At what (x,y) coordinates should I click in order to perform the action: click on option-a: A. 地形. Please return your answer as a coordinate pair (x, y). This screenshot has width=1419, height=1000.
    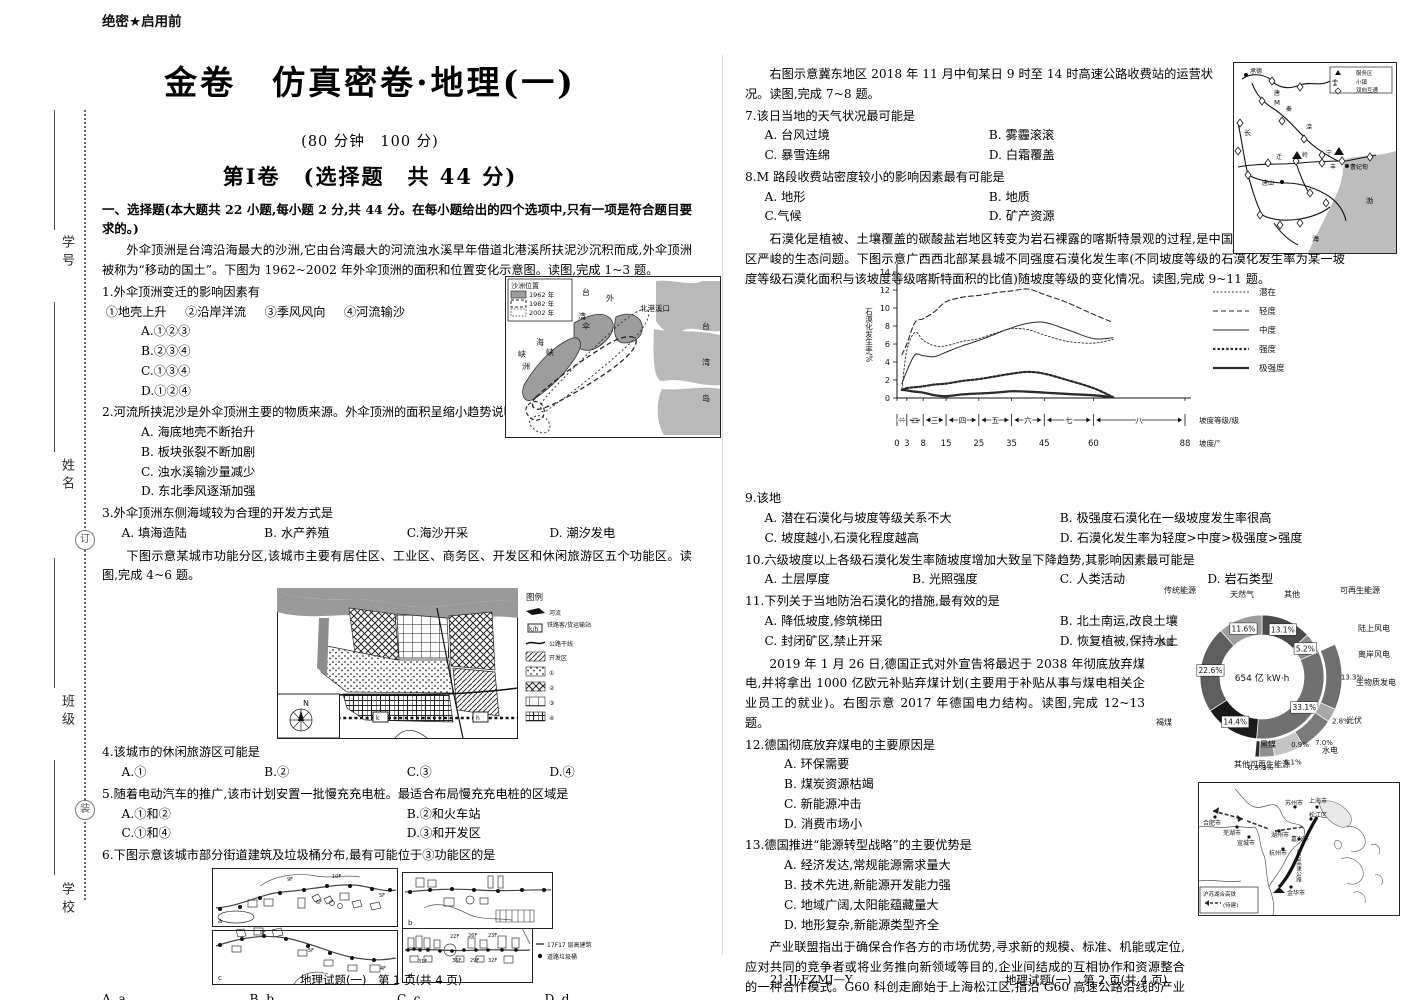
    Looking at the image, I should click on (785, 196).